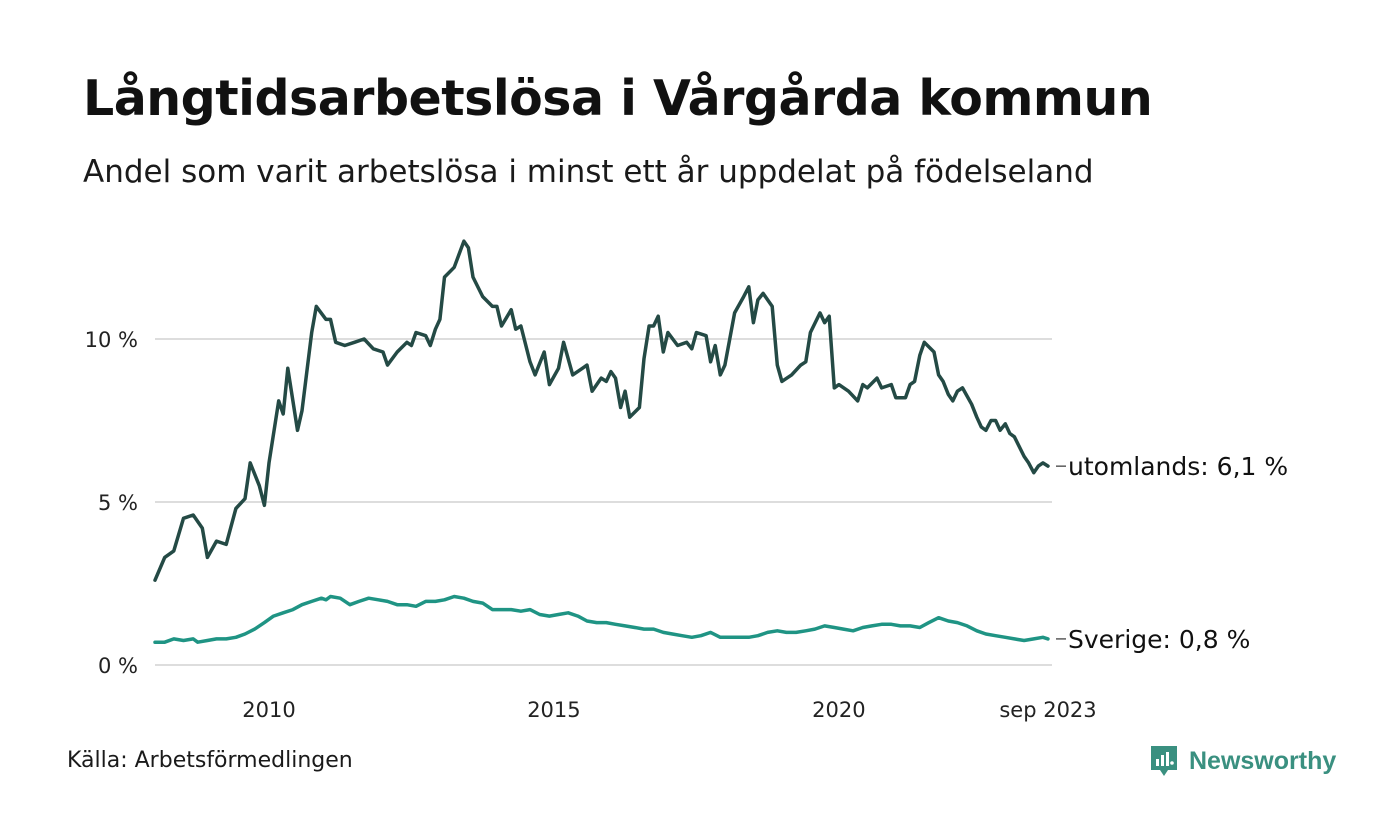  I want to click on end-label-utomlands: utomlands: 6,1 %, so click(1178, 466).